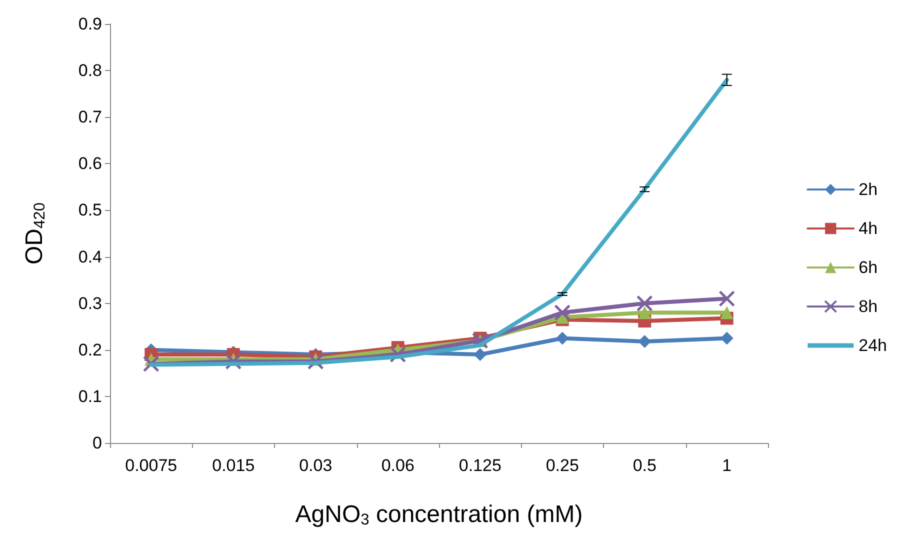  I want to click on y-tick-label: 0.7, so click(90, 117).